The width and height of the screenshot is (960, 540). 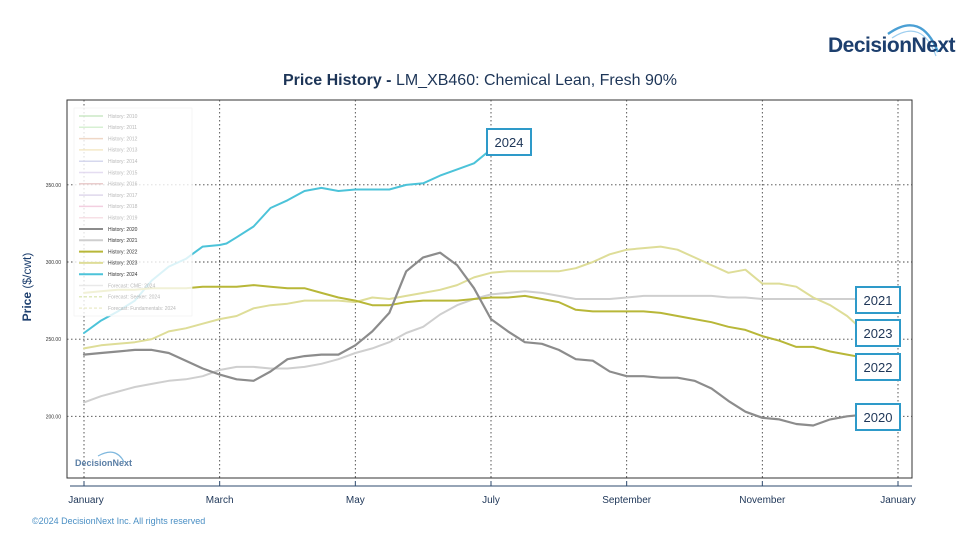 I want to click on year-label-2023: 2023, so click(x=878, y=333).